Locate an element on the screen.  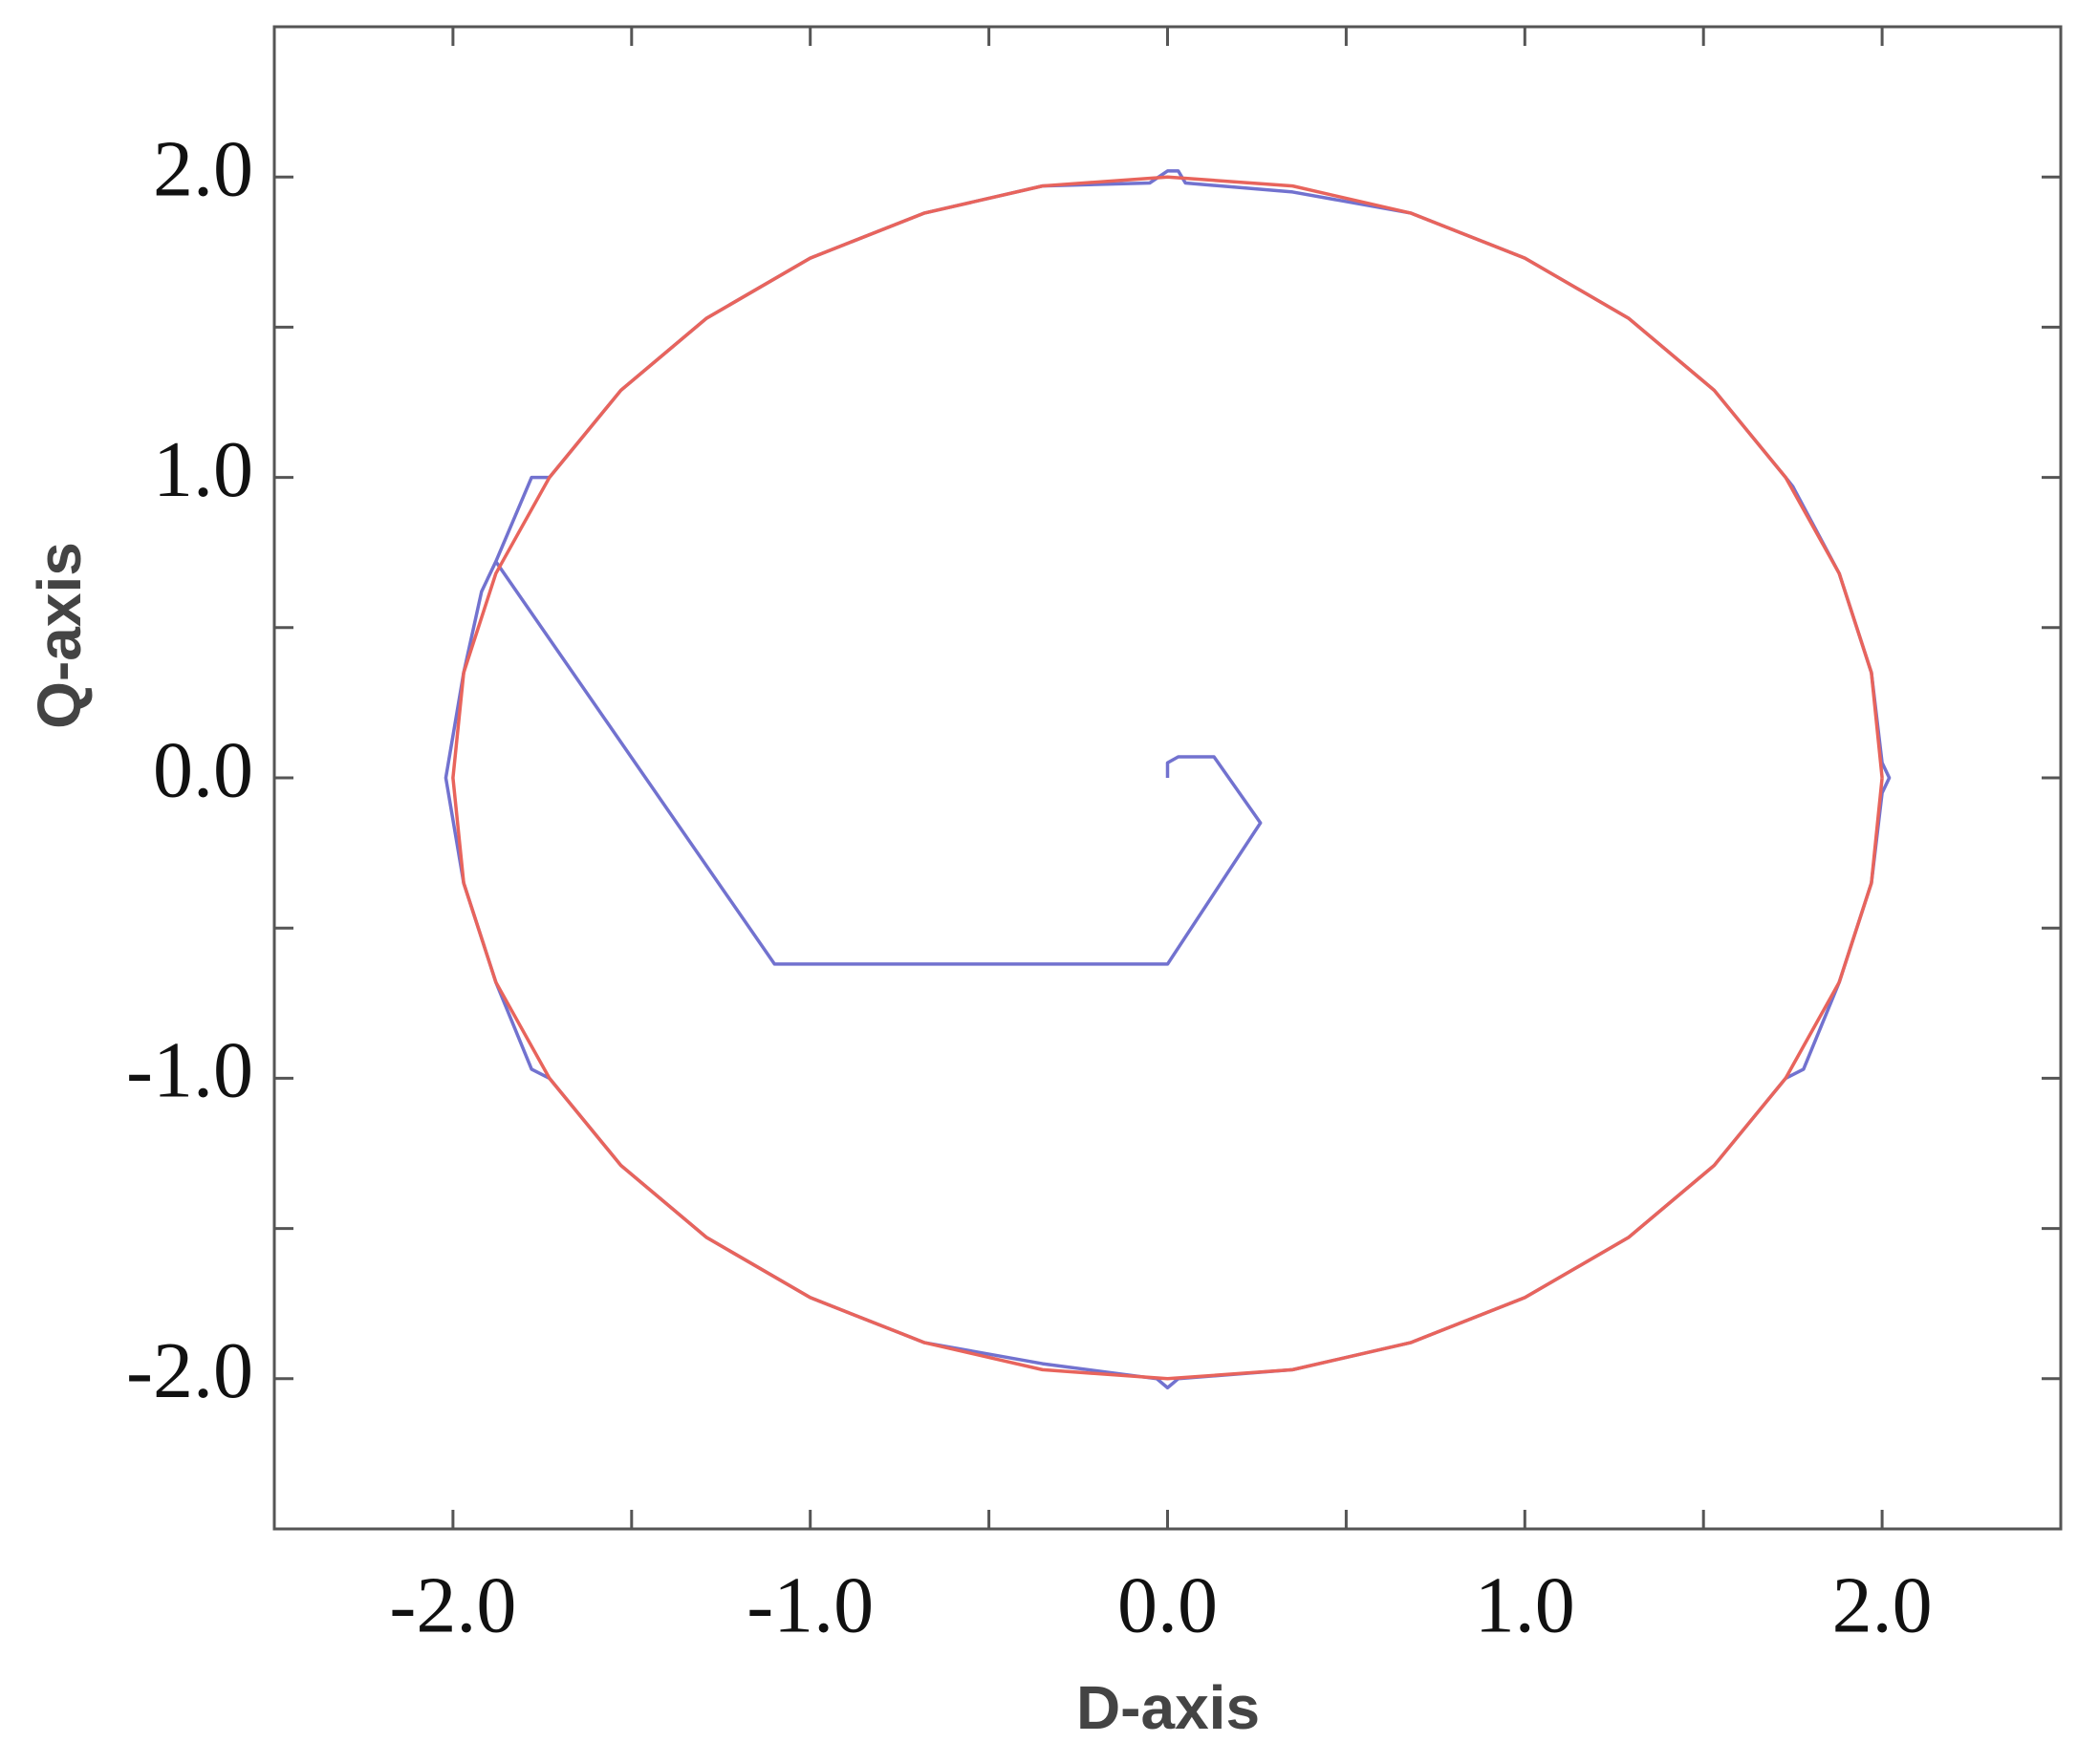
y-axis-label: Q-axis is located at coordinates (59, 636).